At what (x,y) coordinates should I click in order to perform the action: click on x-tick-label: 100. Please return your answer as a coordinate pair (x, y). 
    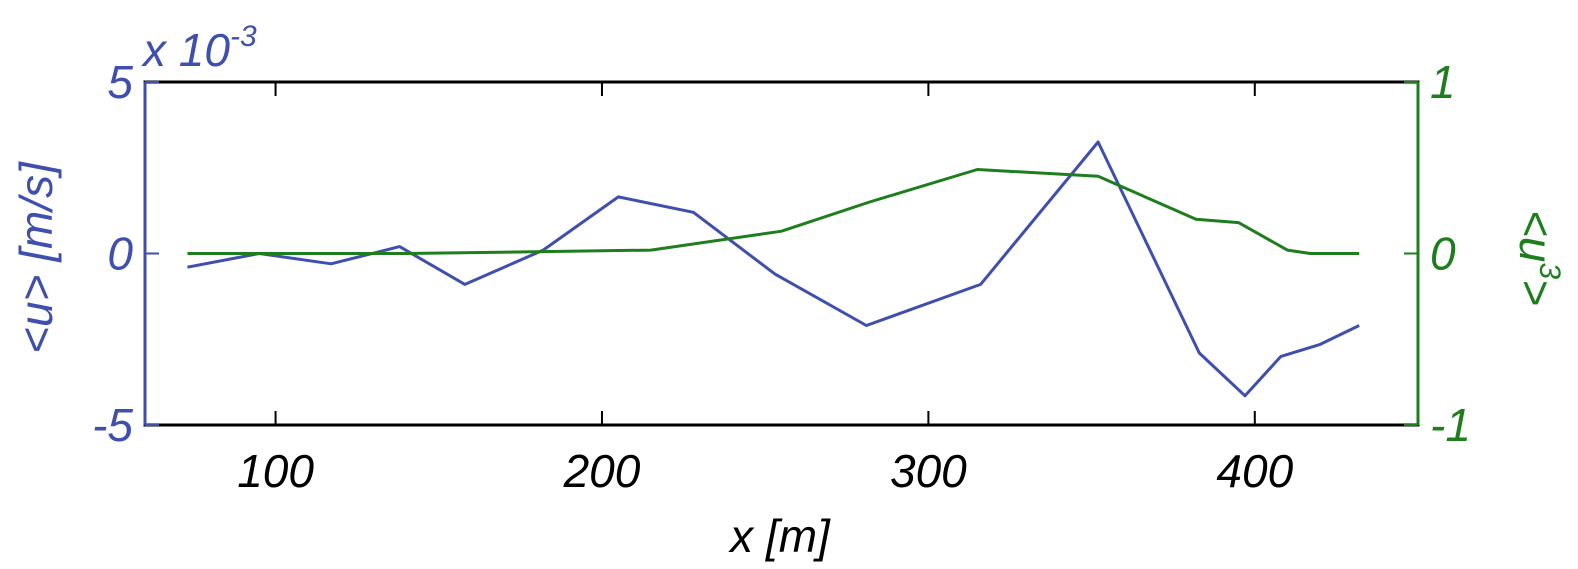
    Looking at the image, I should click on (275, 471).